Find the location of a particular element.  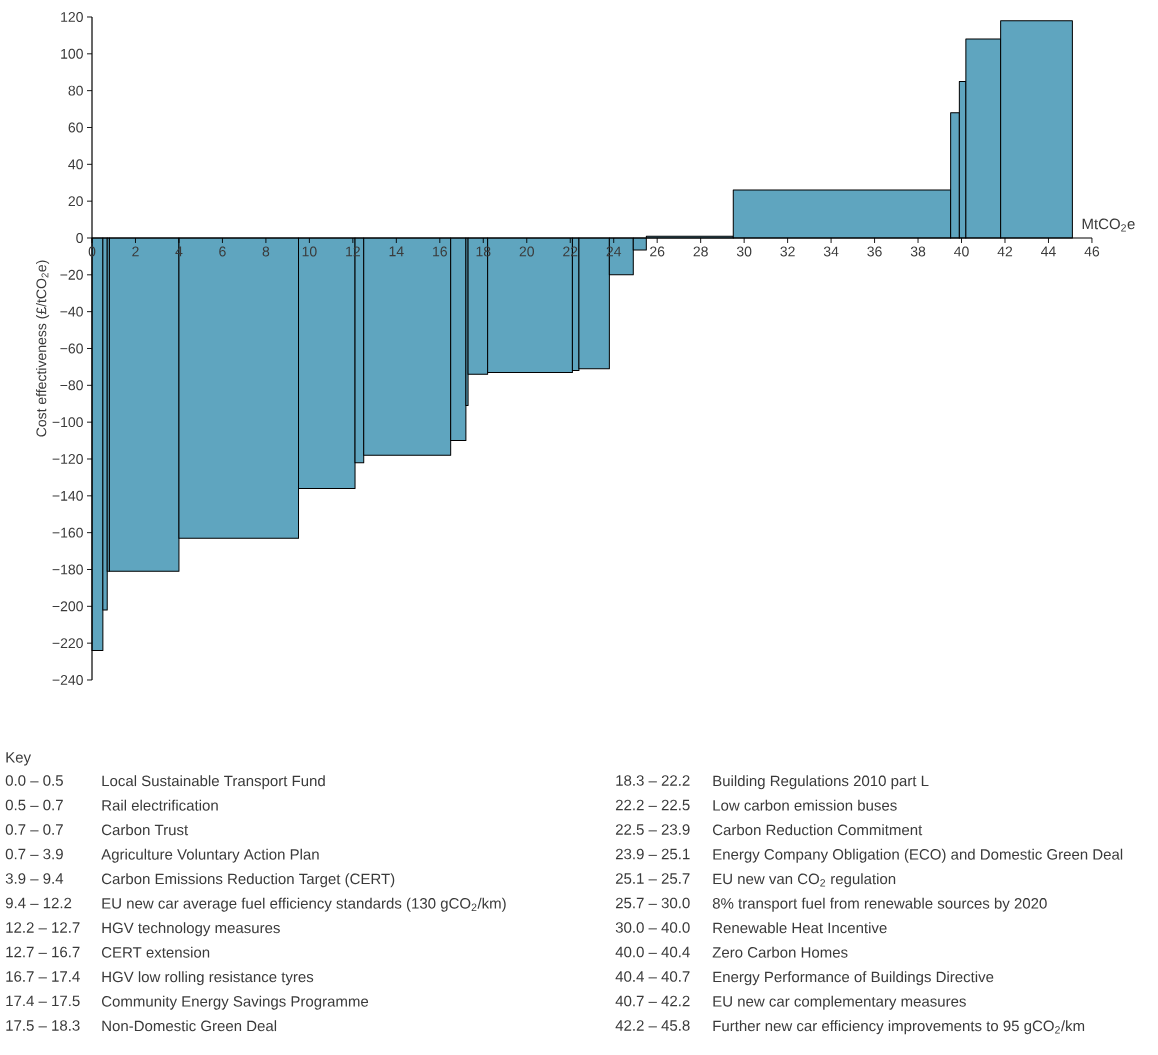

text: EU new van CO$_{2}$ regulation is located at coordinates (804, 880).